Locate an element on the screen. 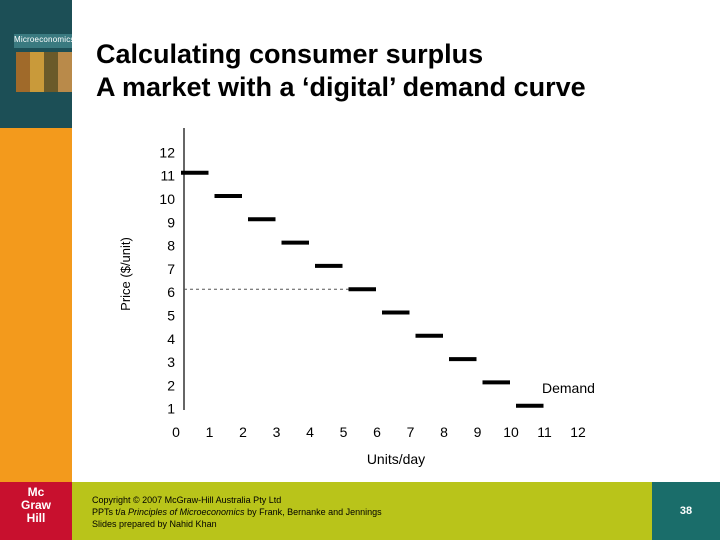 This screenshot has width=720, height=540. x-tick-label: 6 is located at coordinates (377, 432).